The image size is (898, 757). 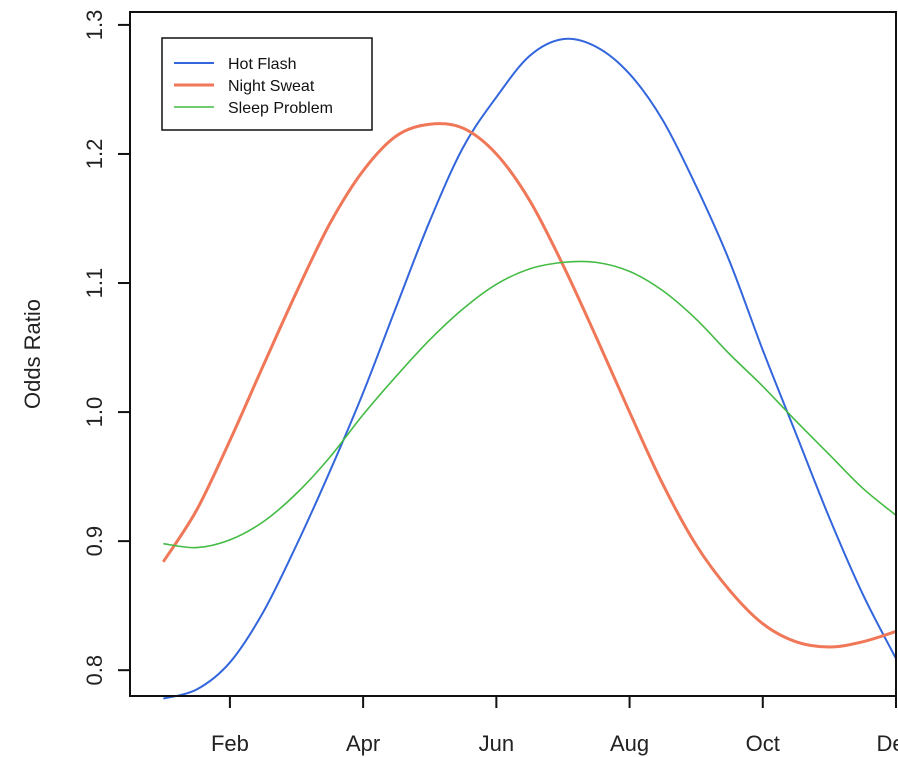 I want to click on x-tick-label: Oct, so click(x=763, y=743).